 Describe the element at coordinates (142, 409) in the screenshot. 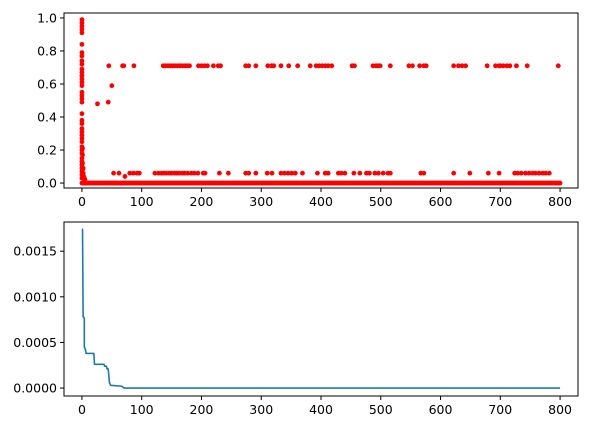

I see `x-tick-label: 100` at that location.